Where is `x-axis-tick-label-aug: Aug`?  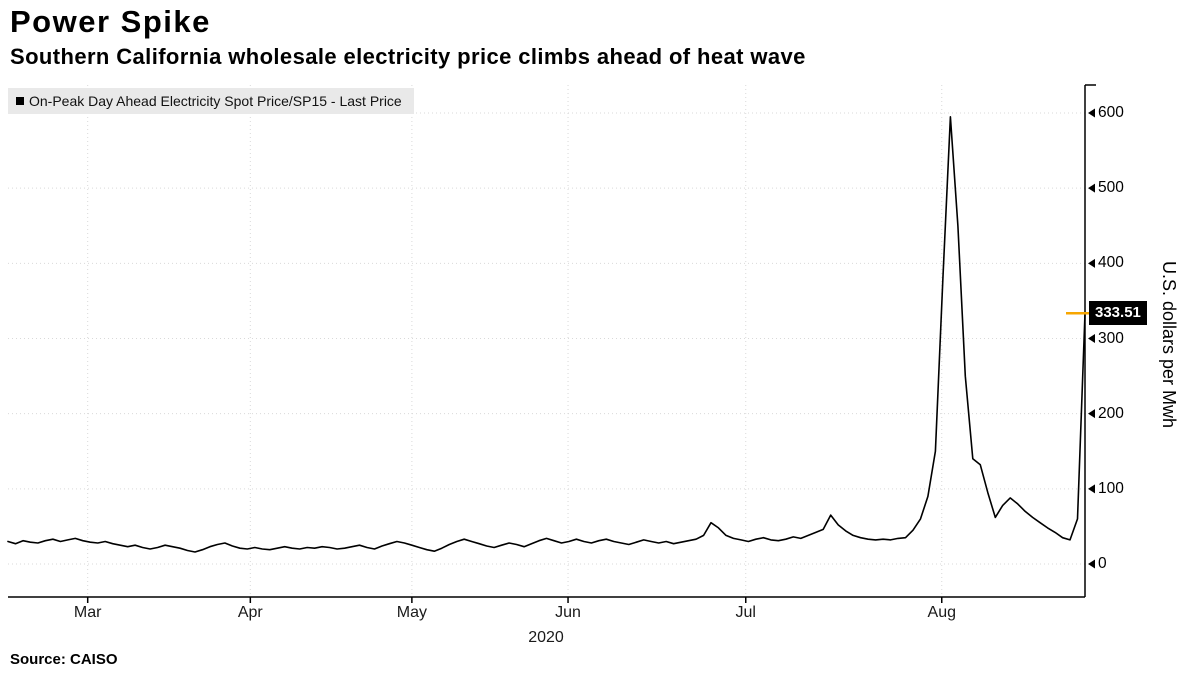 x-axis-tick-label-aug: Aug is located at coordinates (941, 612).